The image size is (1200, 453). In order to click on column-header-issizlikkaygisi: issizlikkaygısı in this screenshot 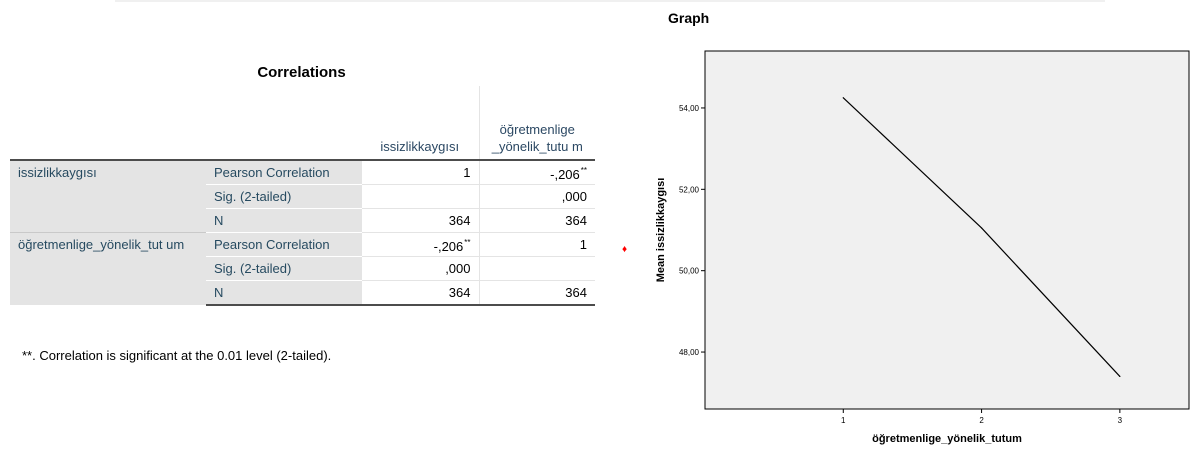, I will do `click(420, 123)`.